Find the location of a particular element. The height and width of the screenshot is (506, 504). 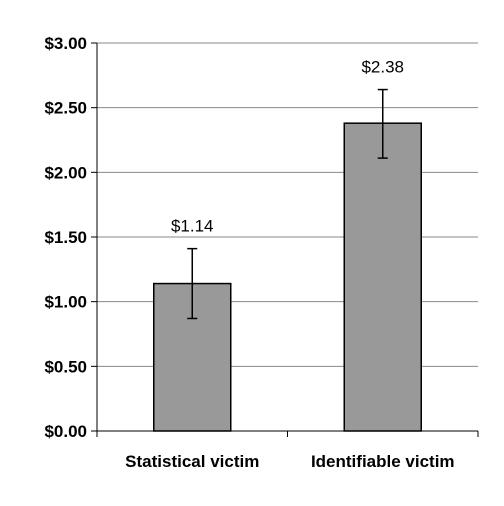

x-category-label: Identifiable victim is located at coordinates (383, 461).